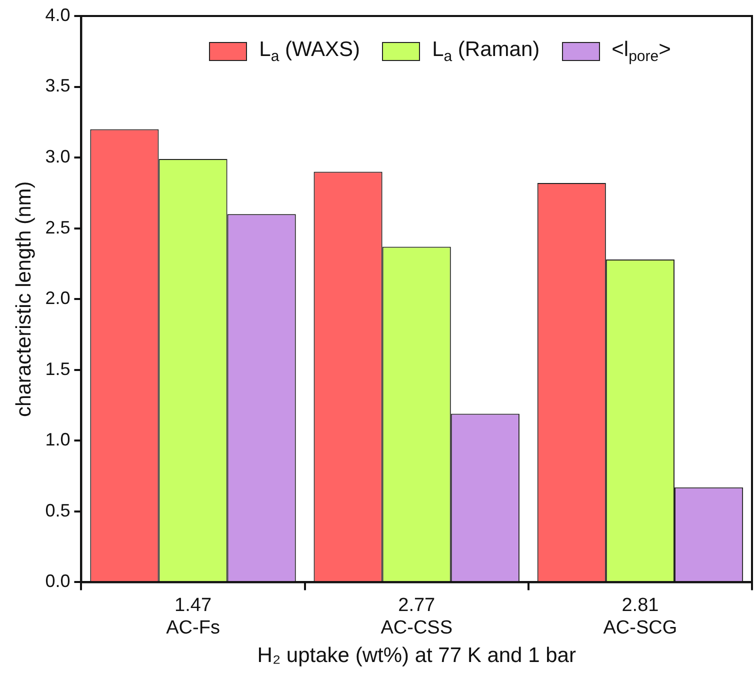 This screenshot has height=677, width=756. I want to click on y-tick-label: 1.5, so click(57, 368).